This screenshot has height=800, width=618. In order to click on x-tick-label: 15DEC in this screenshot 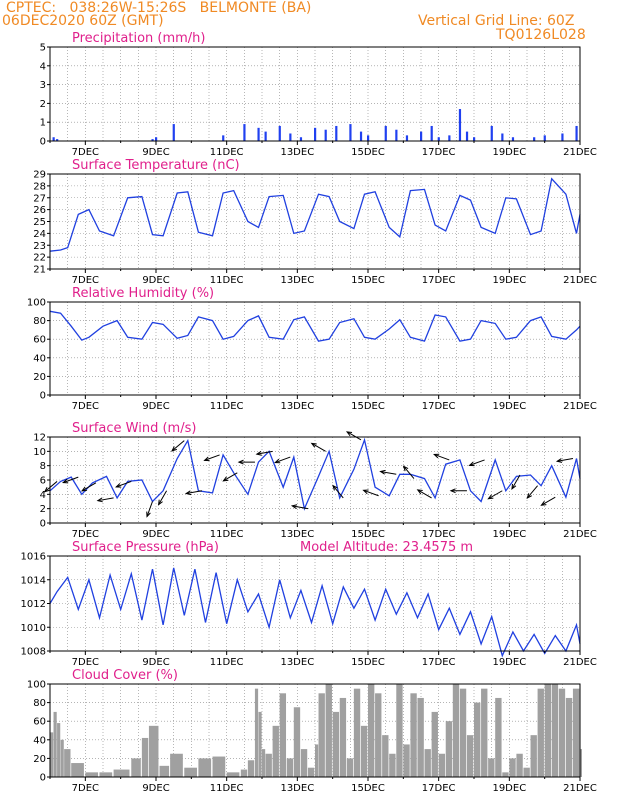, I will do `click(368, 406)`.